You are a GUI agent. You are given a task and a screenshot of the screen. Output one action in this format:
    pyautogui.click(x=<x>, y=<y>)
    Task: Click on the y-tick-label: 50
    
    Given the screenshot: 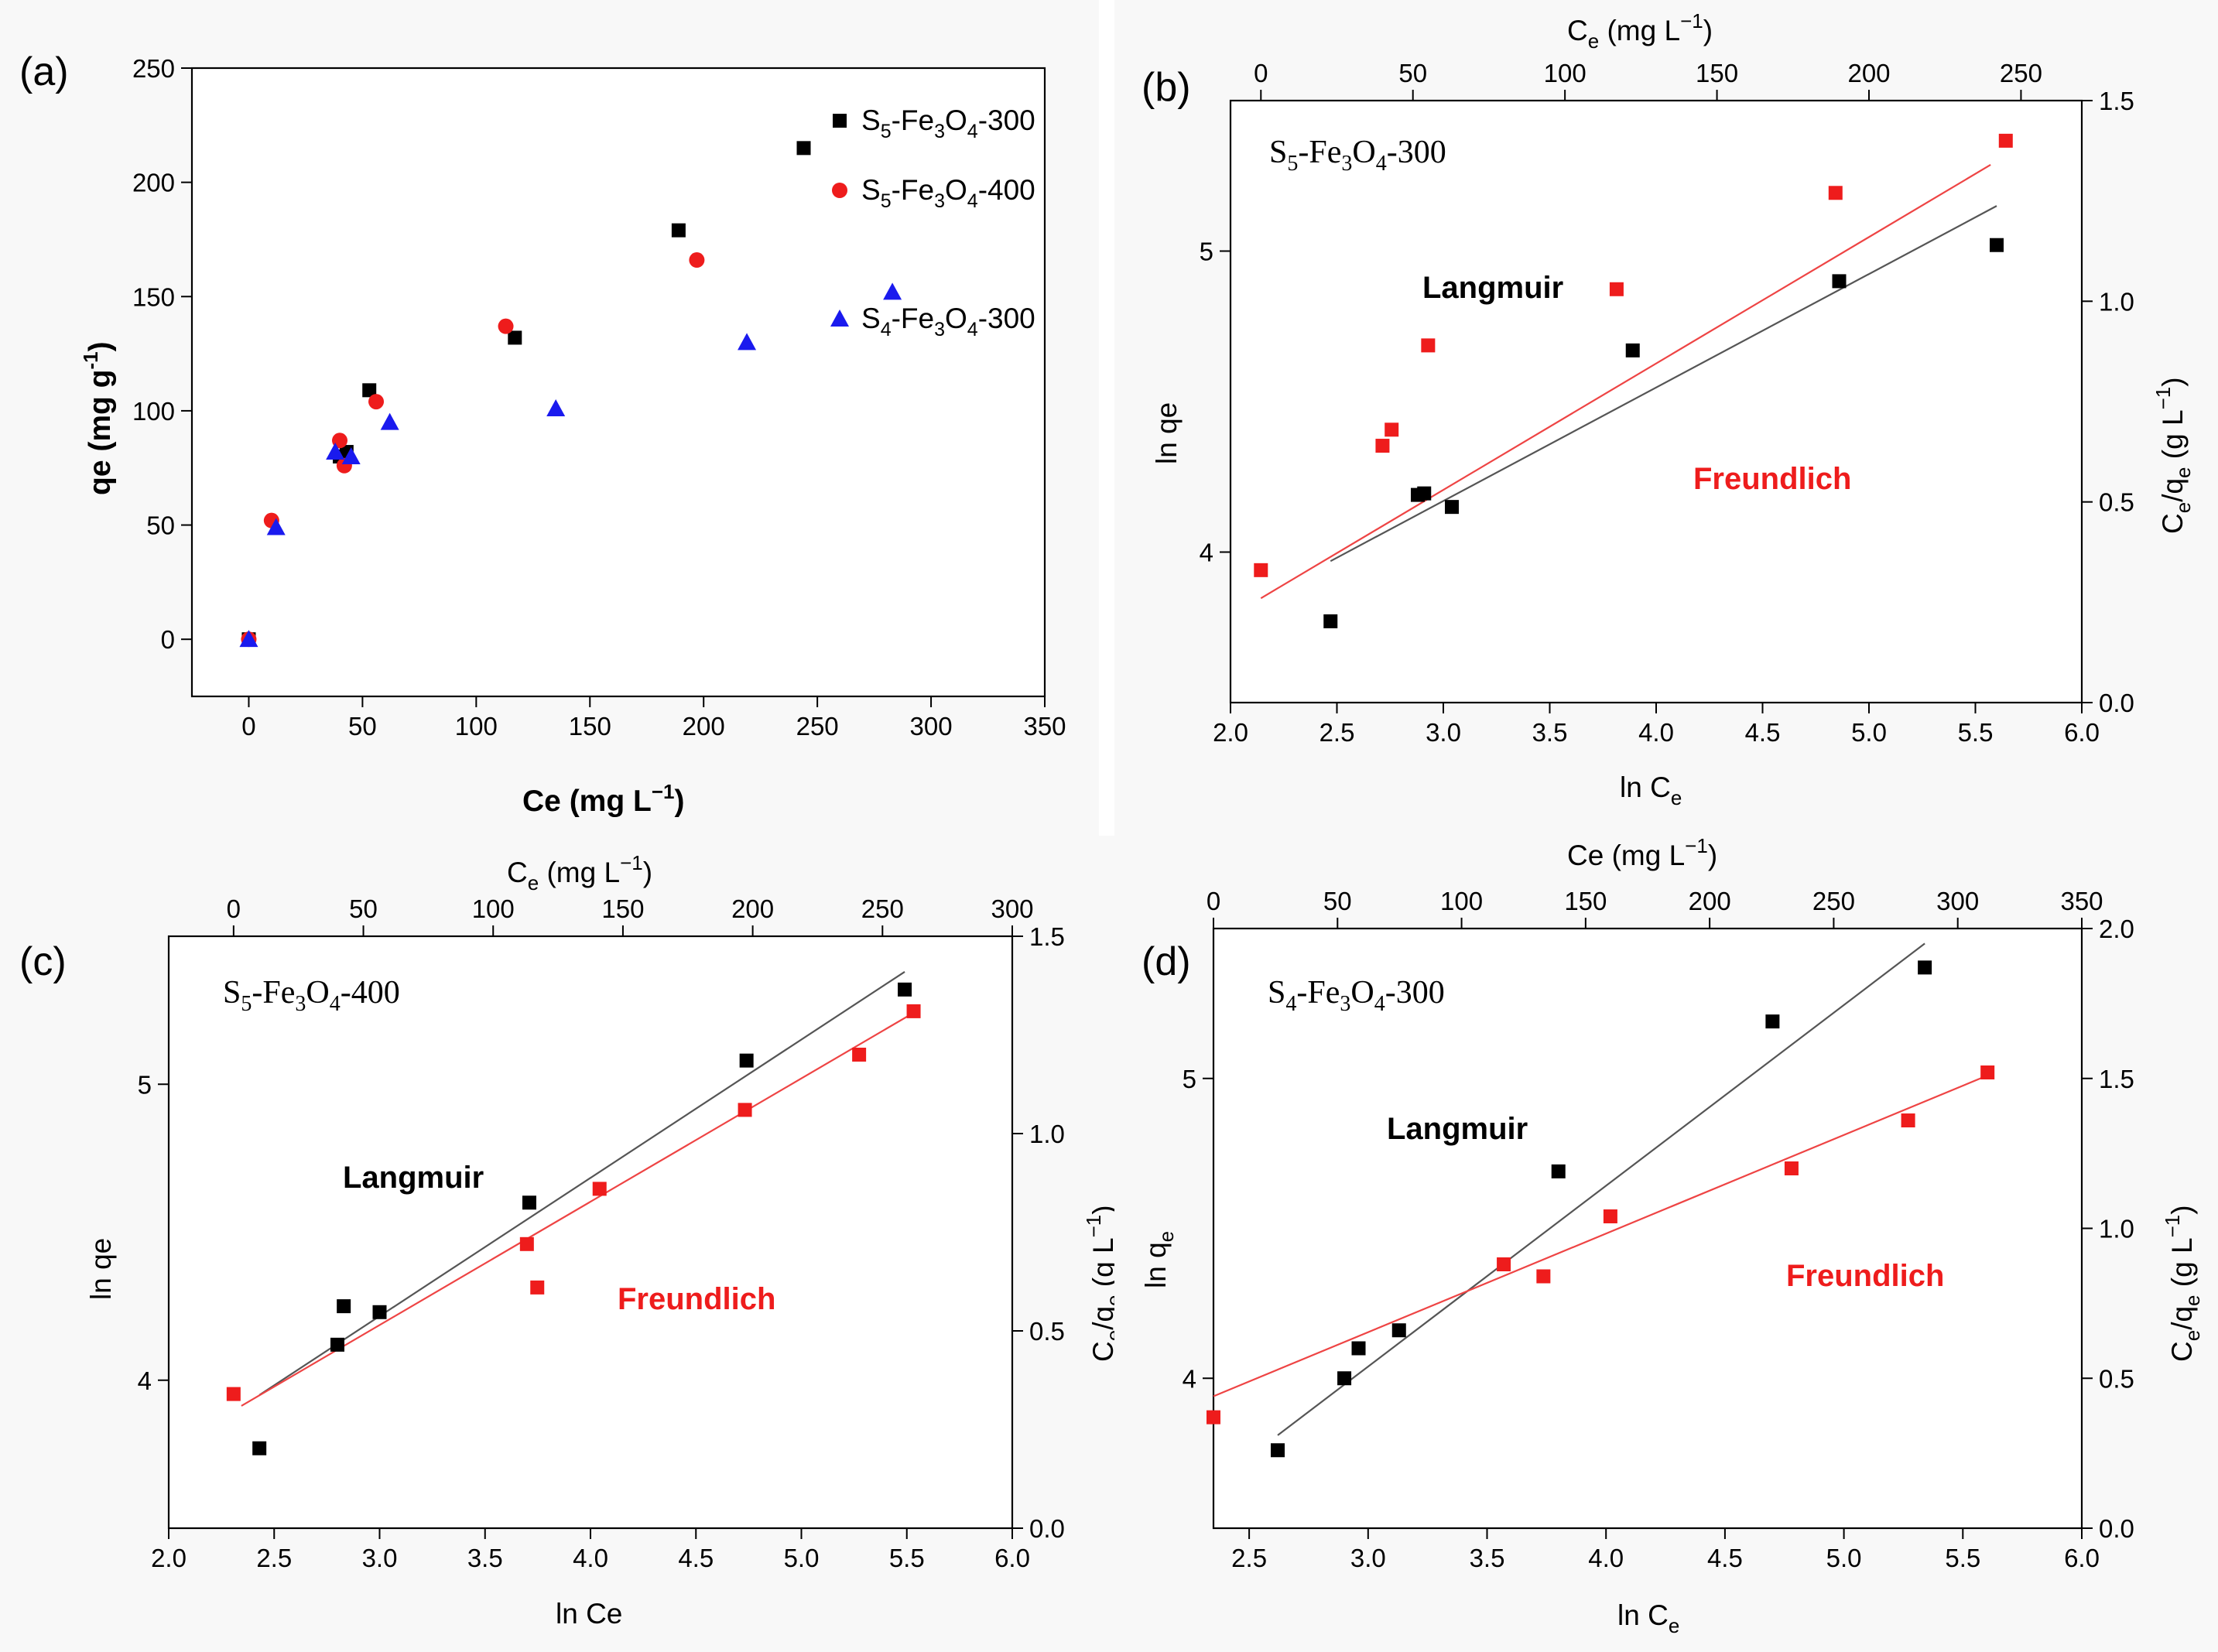 What is the action you would take?
    pyautogui.click(x=161, y=526)
    